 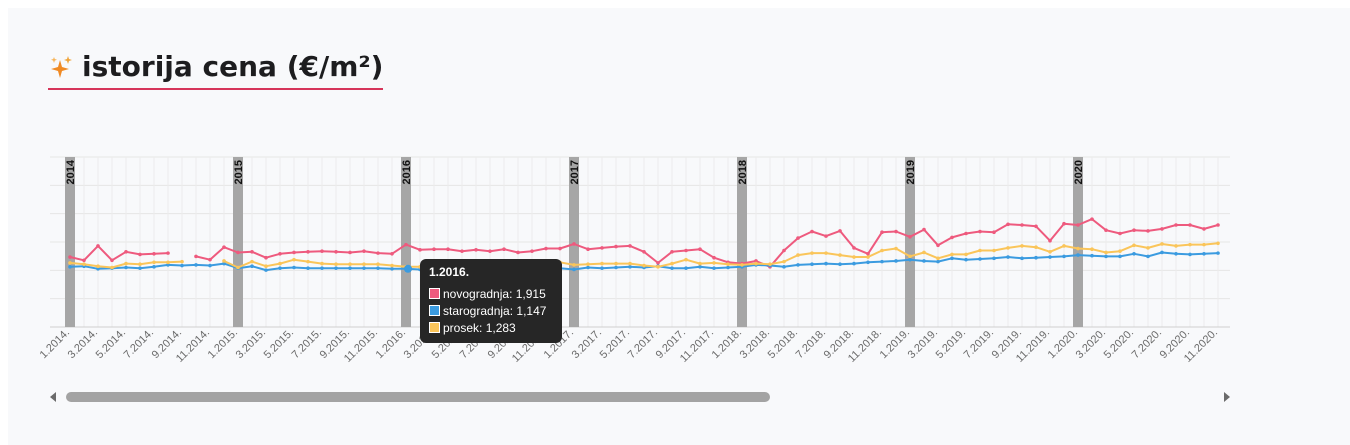 I want to click on scroll-left-arrow-icon, so click(x=53, y=397).